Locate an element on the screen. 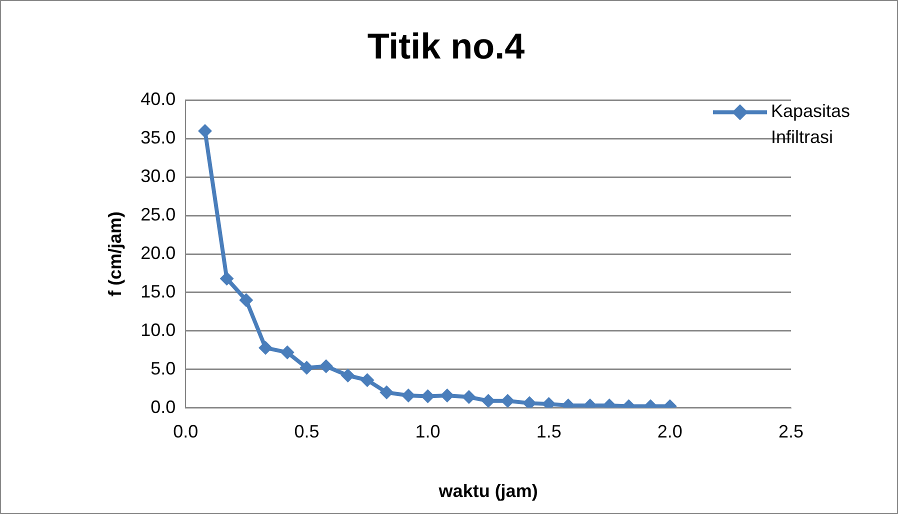  x-tick-label: 0.0 is located at coordinates (185, 432).